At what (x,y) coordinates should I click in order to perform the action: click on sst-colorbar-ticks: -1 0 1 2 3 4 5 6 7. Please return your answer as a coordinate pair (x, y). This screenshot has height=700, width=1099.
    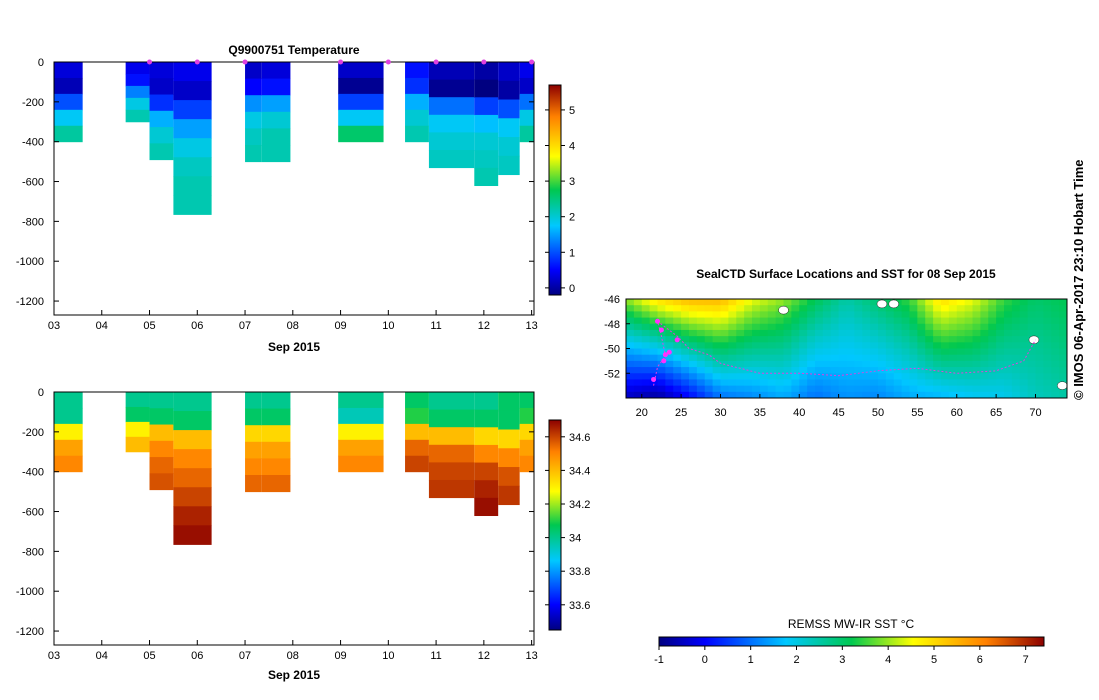
    Looking at the image, I should click on (841, 656).